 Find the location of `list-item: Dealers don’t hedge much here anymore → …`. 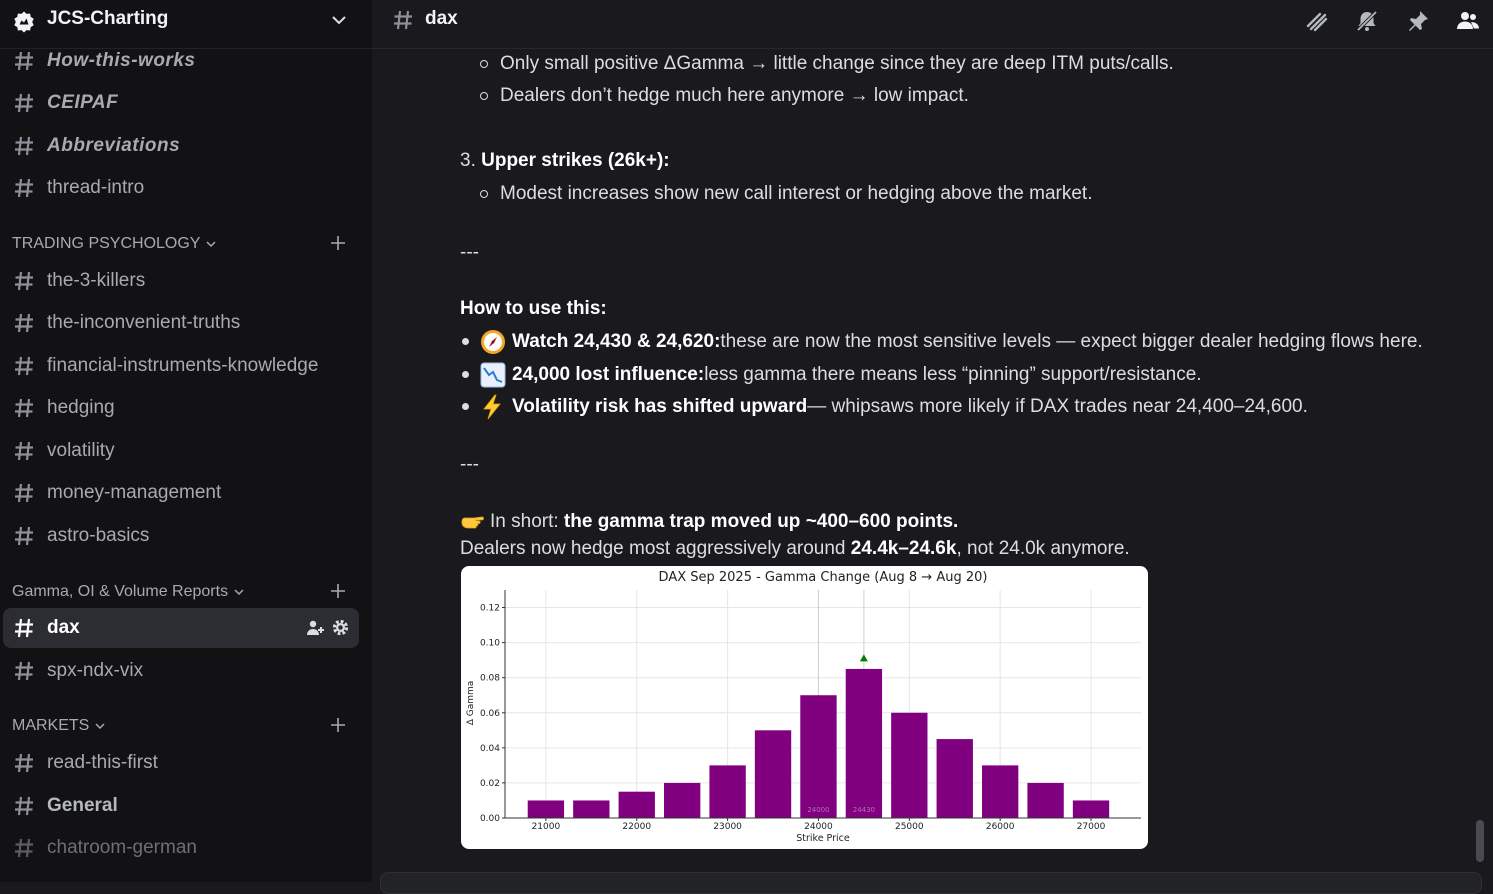

list-item: Dealers don’t hedge much here anymore → … is located at coordinates (724, 96).